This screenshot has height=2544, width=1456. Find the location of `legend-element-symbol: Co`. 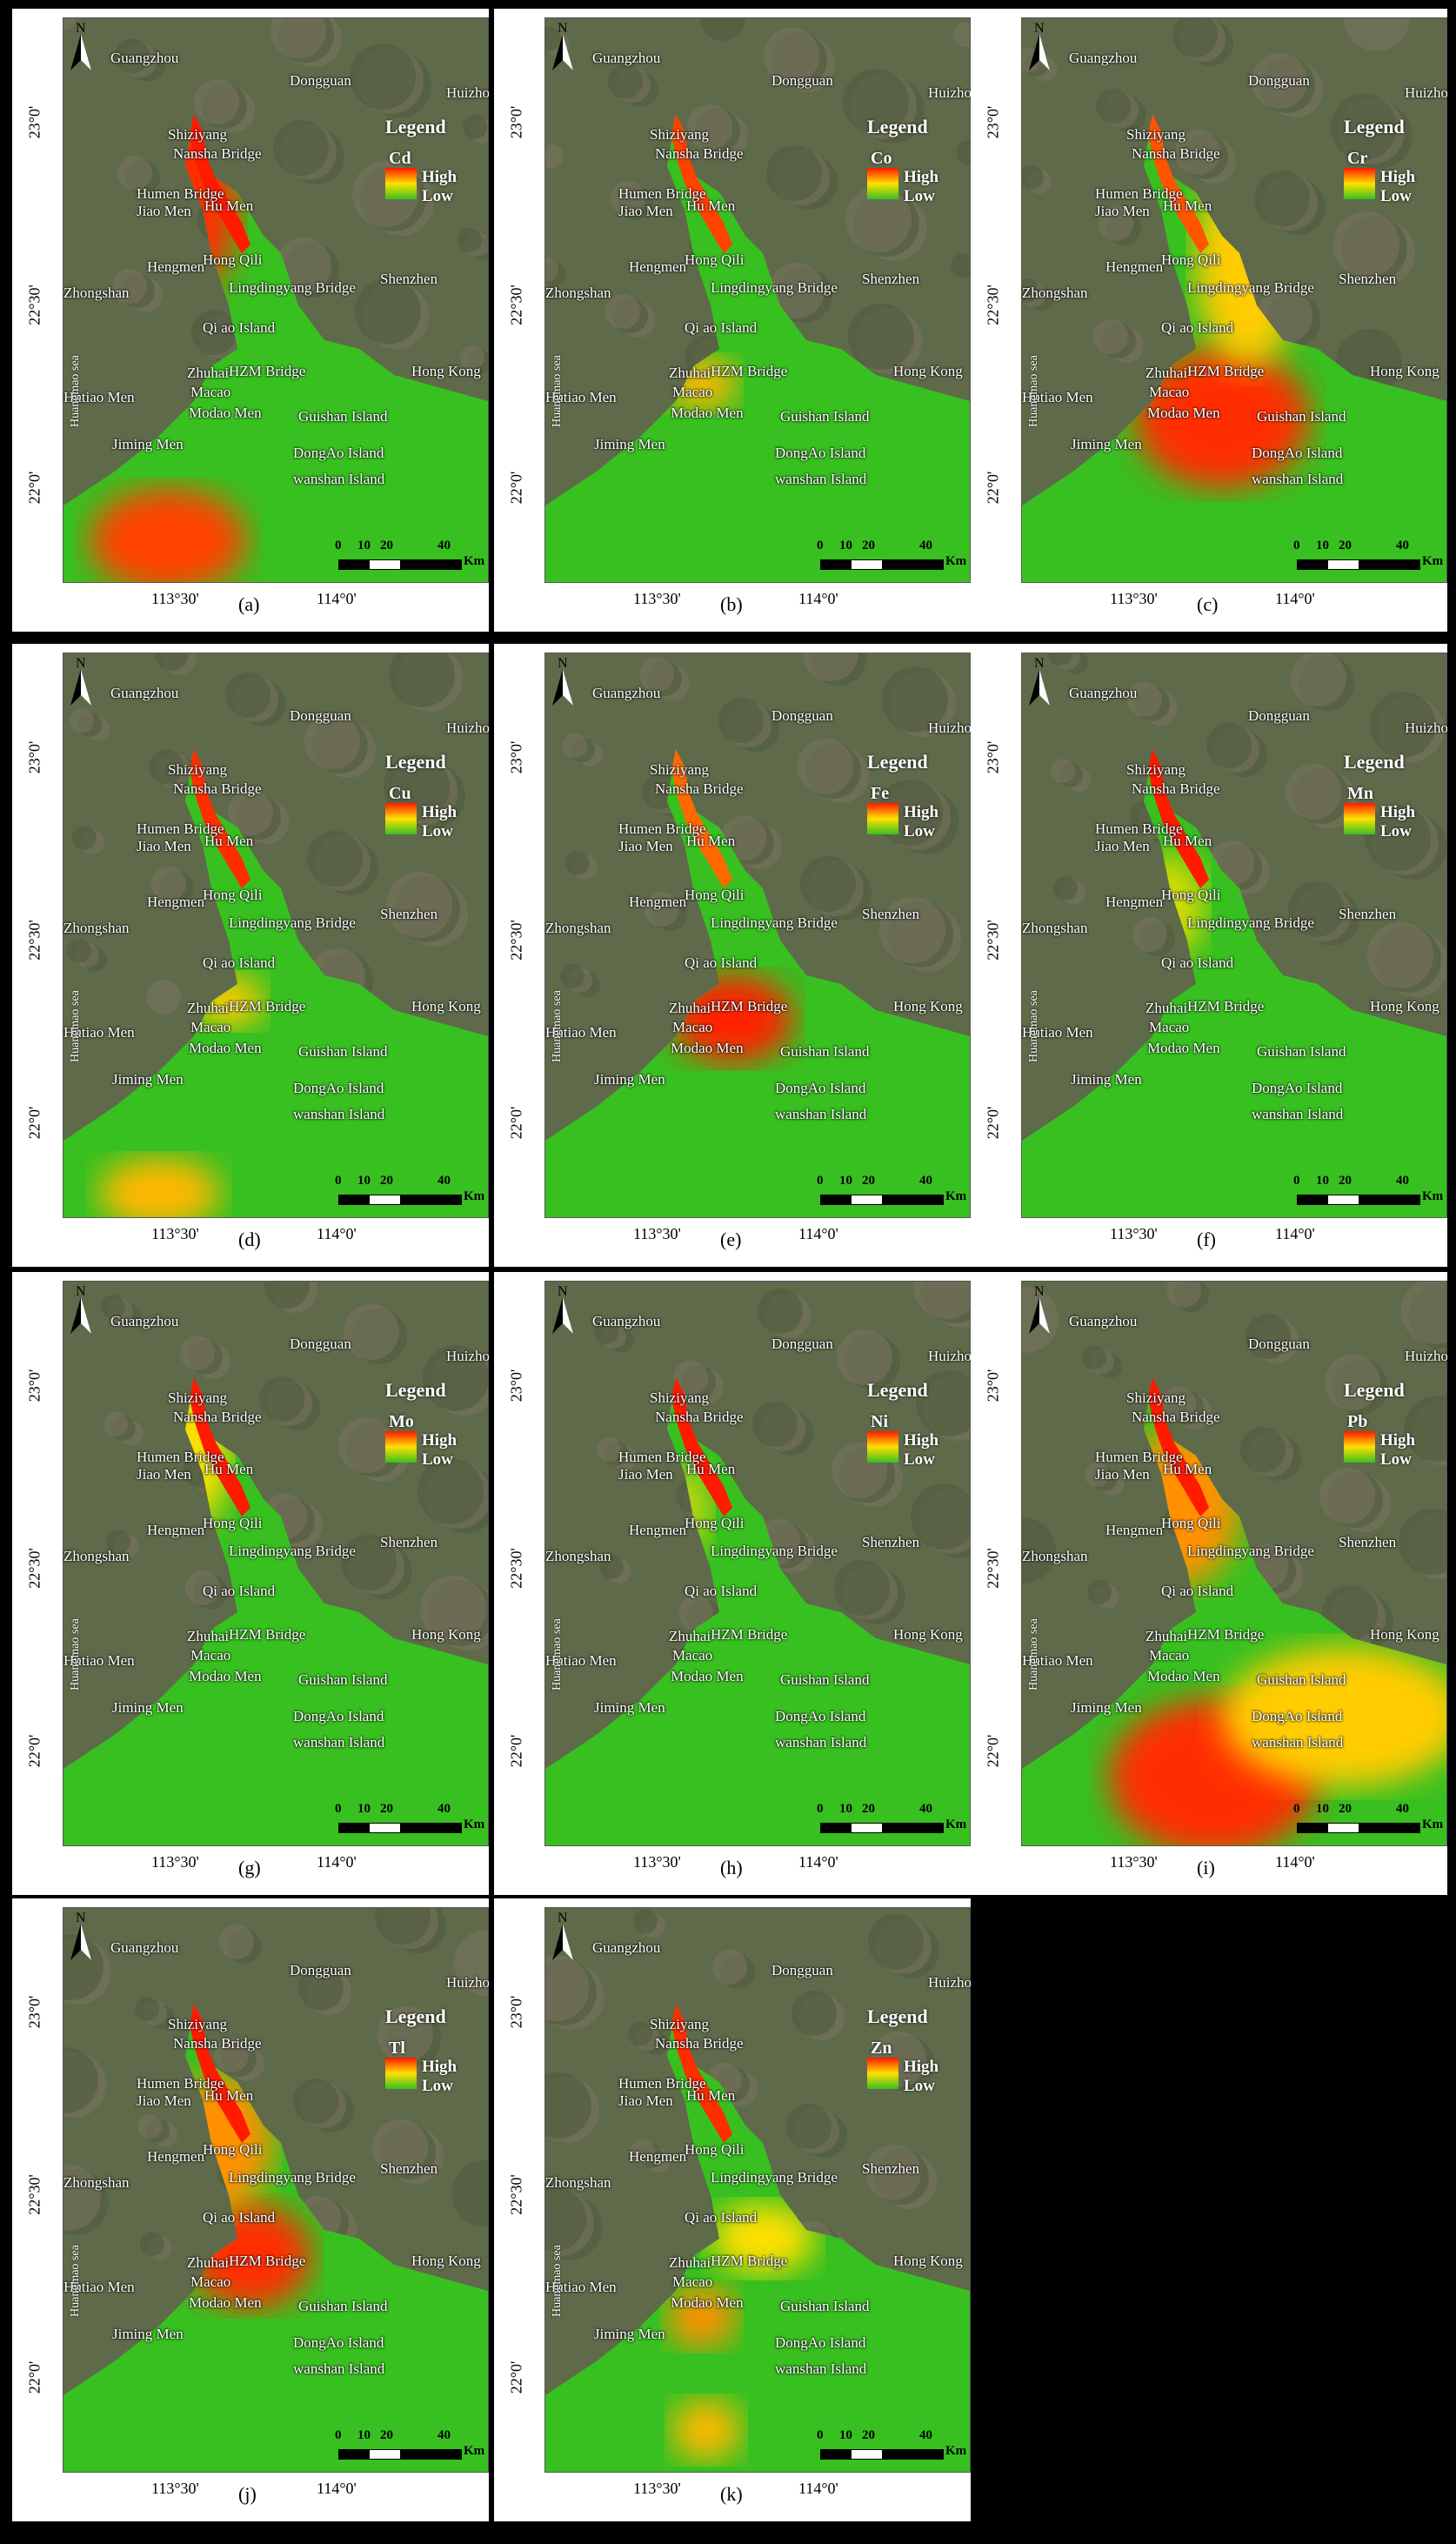

legend-element-symbol: Co is located at coordinates (881, 158).